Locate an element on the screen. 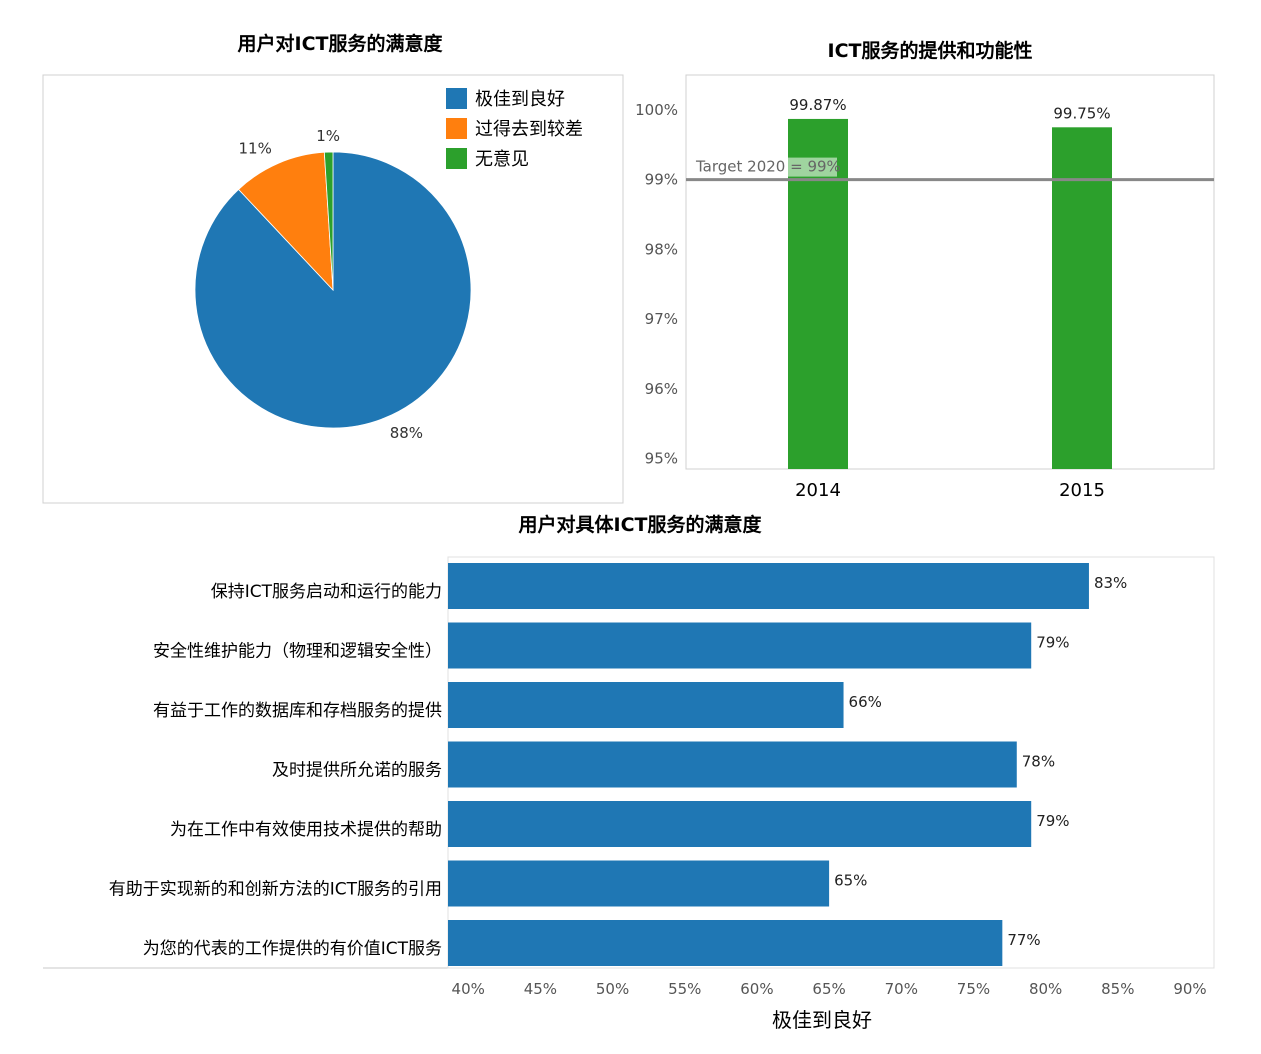  availability-y-axis: 95% 96% 97% 98% 99% 100% is located at coordinates (656, 284).